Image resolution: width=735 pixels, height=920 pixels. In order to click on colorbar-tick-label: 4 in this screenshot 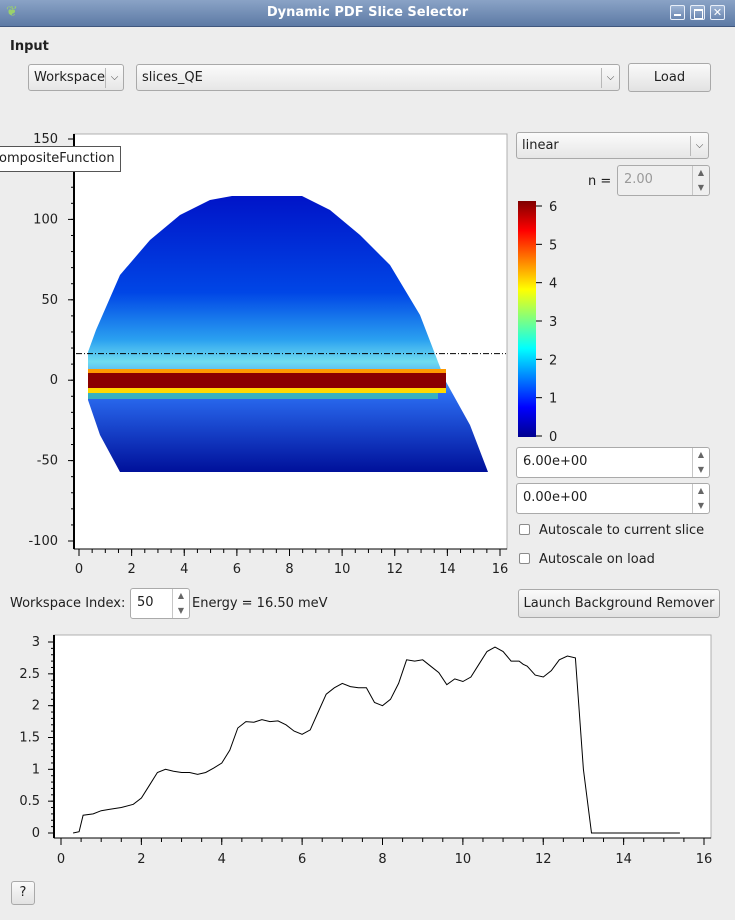, I will do `click(553, 284)`.